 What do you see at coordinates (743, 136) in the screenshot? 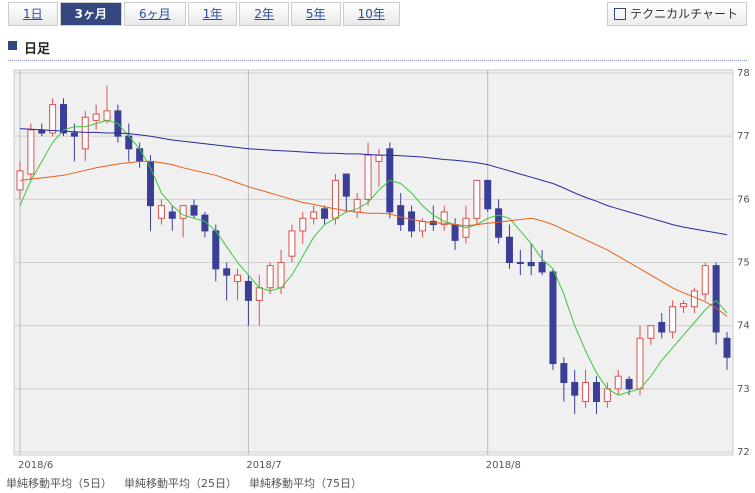
I see `y-tick-label: 77` at bounding box center [743, 136].